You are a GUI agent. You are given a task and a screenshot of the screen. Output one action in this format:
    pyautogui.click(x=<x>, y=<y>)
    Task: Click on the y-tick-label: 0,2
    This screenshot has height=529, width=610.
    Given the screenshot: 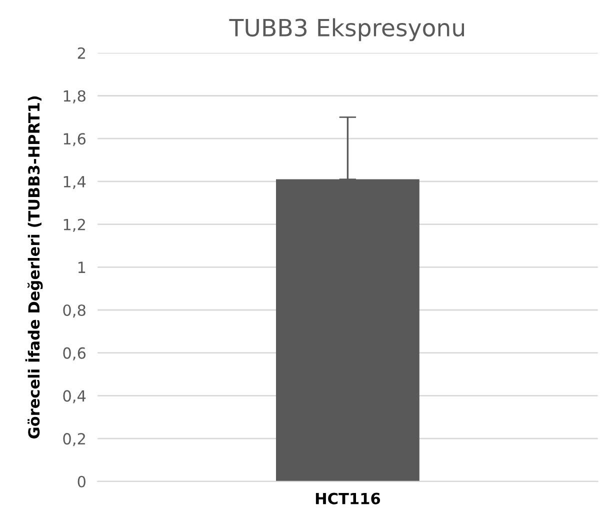 What is the action you would take?
    pyautogui.click(x=74, y=439)
    